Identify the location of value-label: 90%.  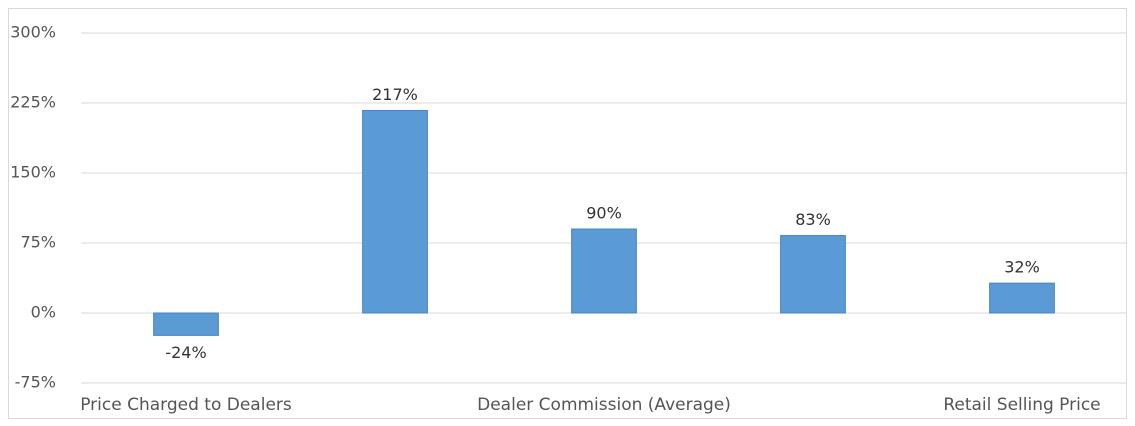
(604, 213).